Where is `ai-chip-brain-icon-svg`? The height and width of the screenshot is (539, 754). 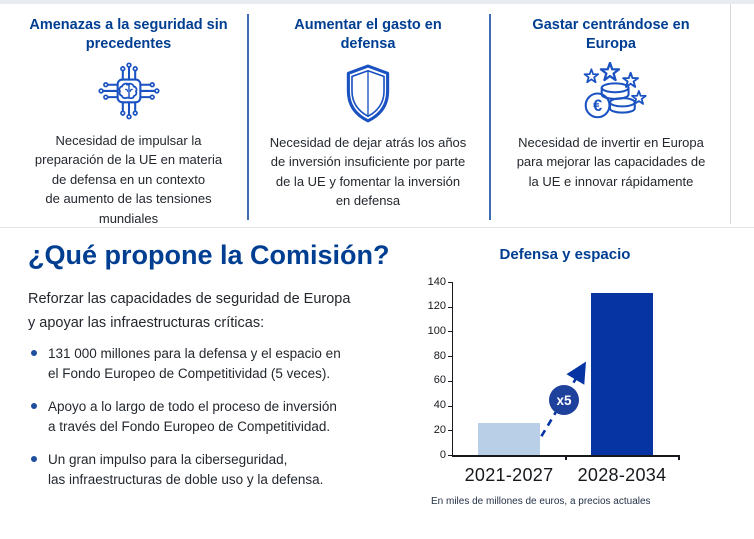 ai-chip-brain-icon-svg is located at coordinates (128, 91).